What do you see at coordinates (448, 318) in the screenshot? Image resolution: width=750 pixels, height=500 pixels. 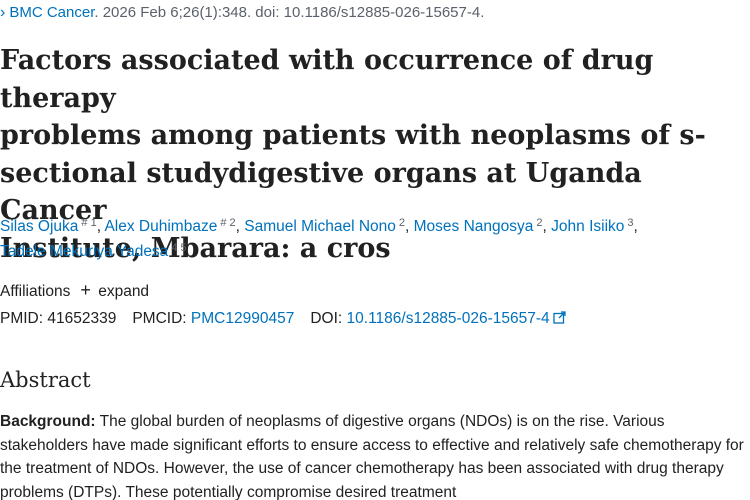 I see `doi-value: 10.1186/s12885-026-15657-4` at bounding box center [448, 318].